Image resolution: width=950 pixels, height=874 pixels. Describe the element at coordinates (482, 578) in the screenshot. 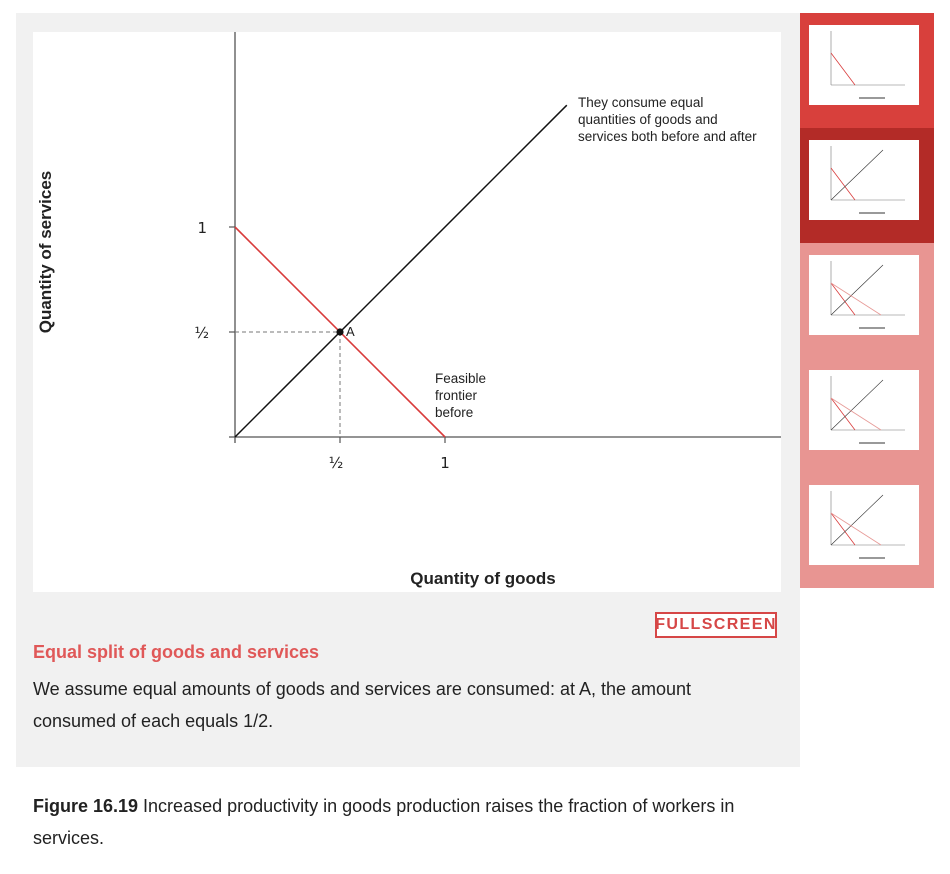

I see `x-axis-label: Quantity of goods` at that location.